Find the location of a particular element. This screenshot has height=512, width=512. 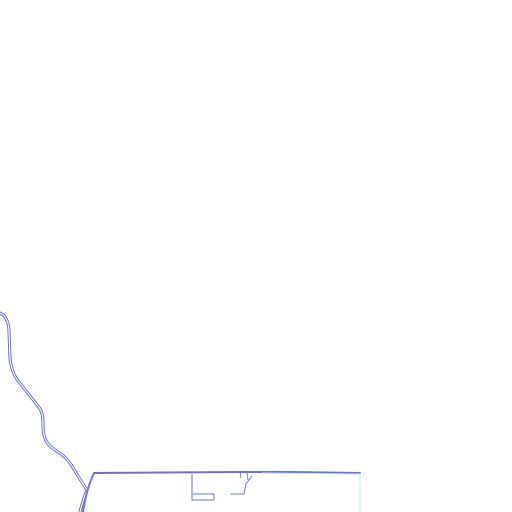

river-boundary-outer is located at coordinates (44, 411).